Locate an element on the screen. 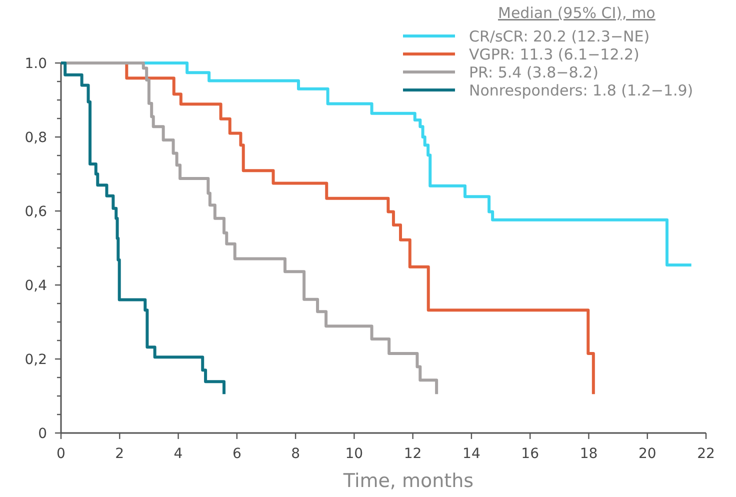  y-tick-label: 1.0 is located at coordinates (35, 64).